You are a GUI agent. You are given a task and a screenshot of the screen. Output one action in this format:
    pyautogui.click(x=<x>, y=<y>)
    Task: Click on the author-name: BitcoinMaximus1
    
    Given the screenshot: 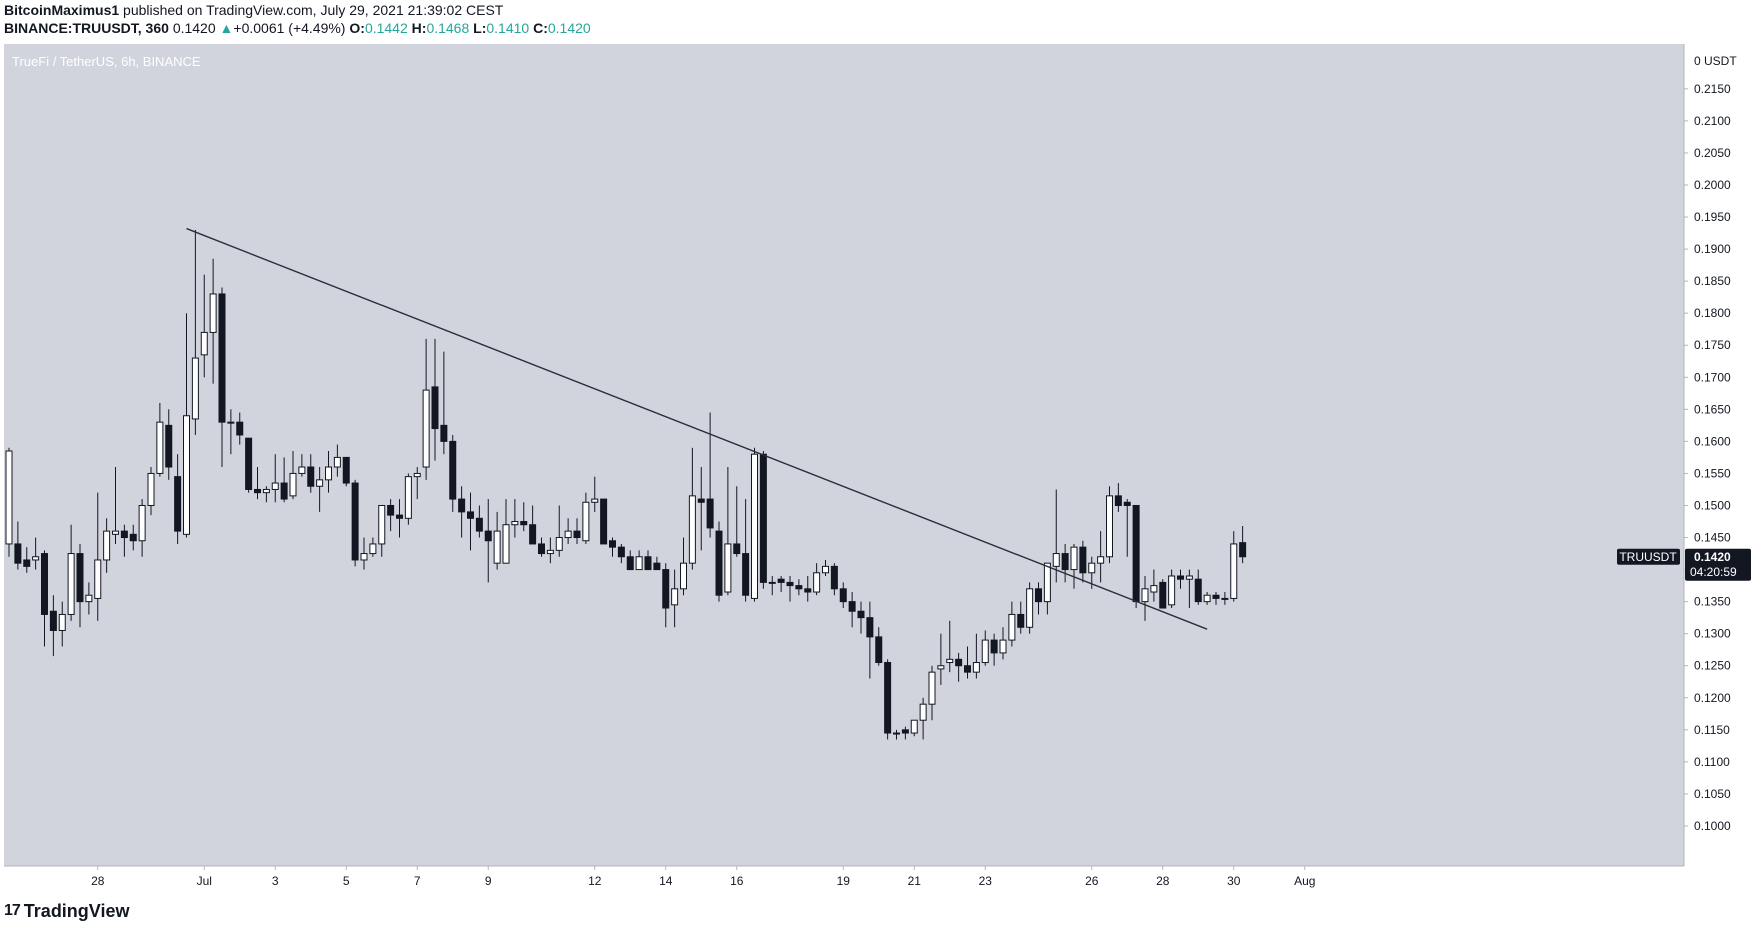 What is the action you would take?
    pyautogui.click(x=62, y=10)
    